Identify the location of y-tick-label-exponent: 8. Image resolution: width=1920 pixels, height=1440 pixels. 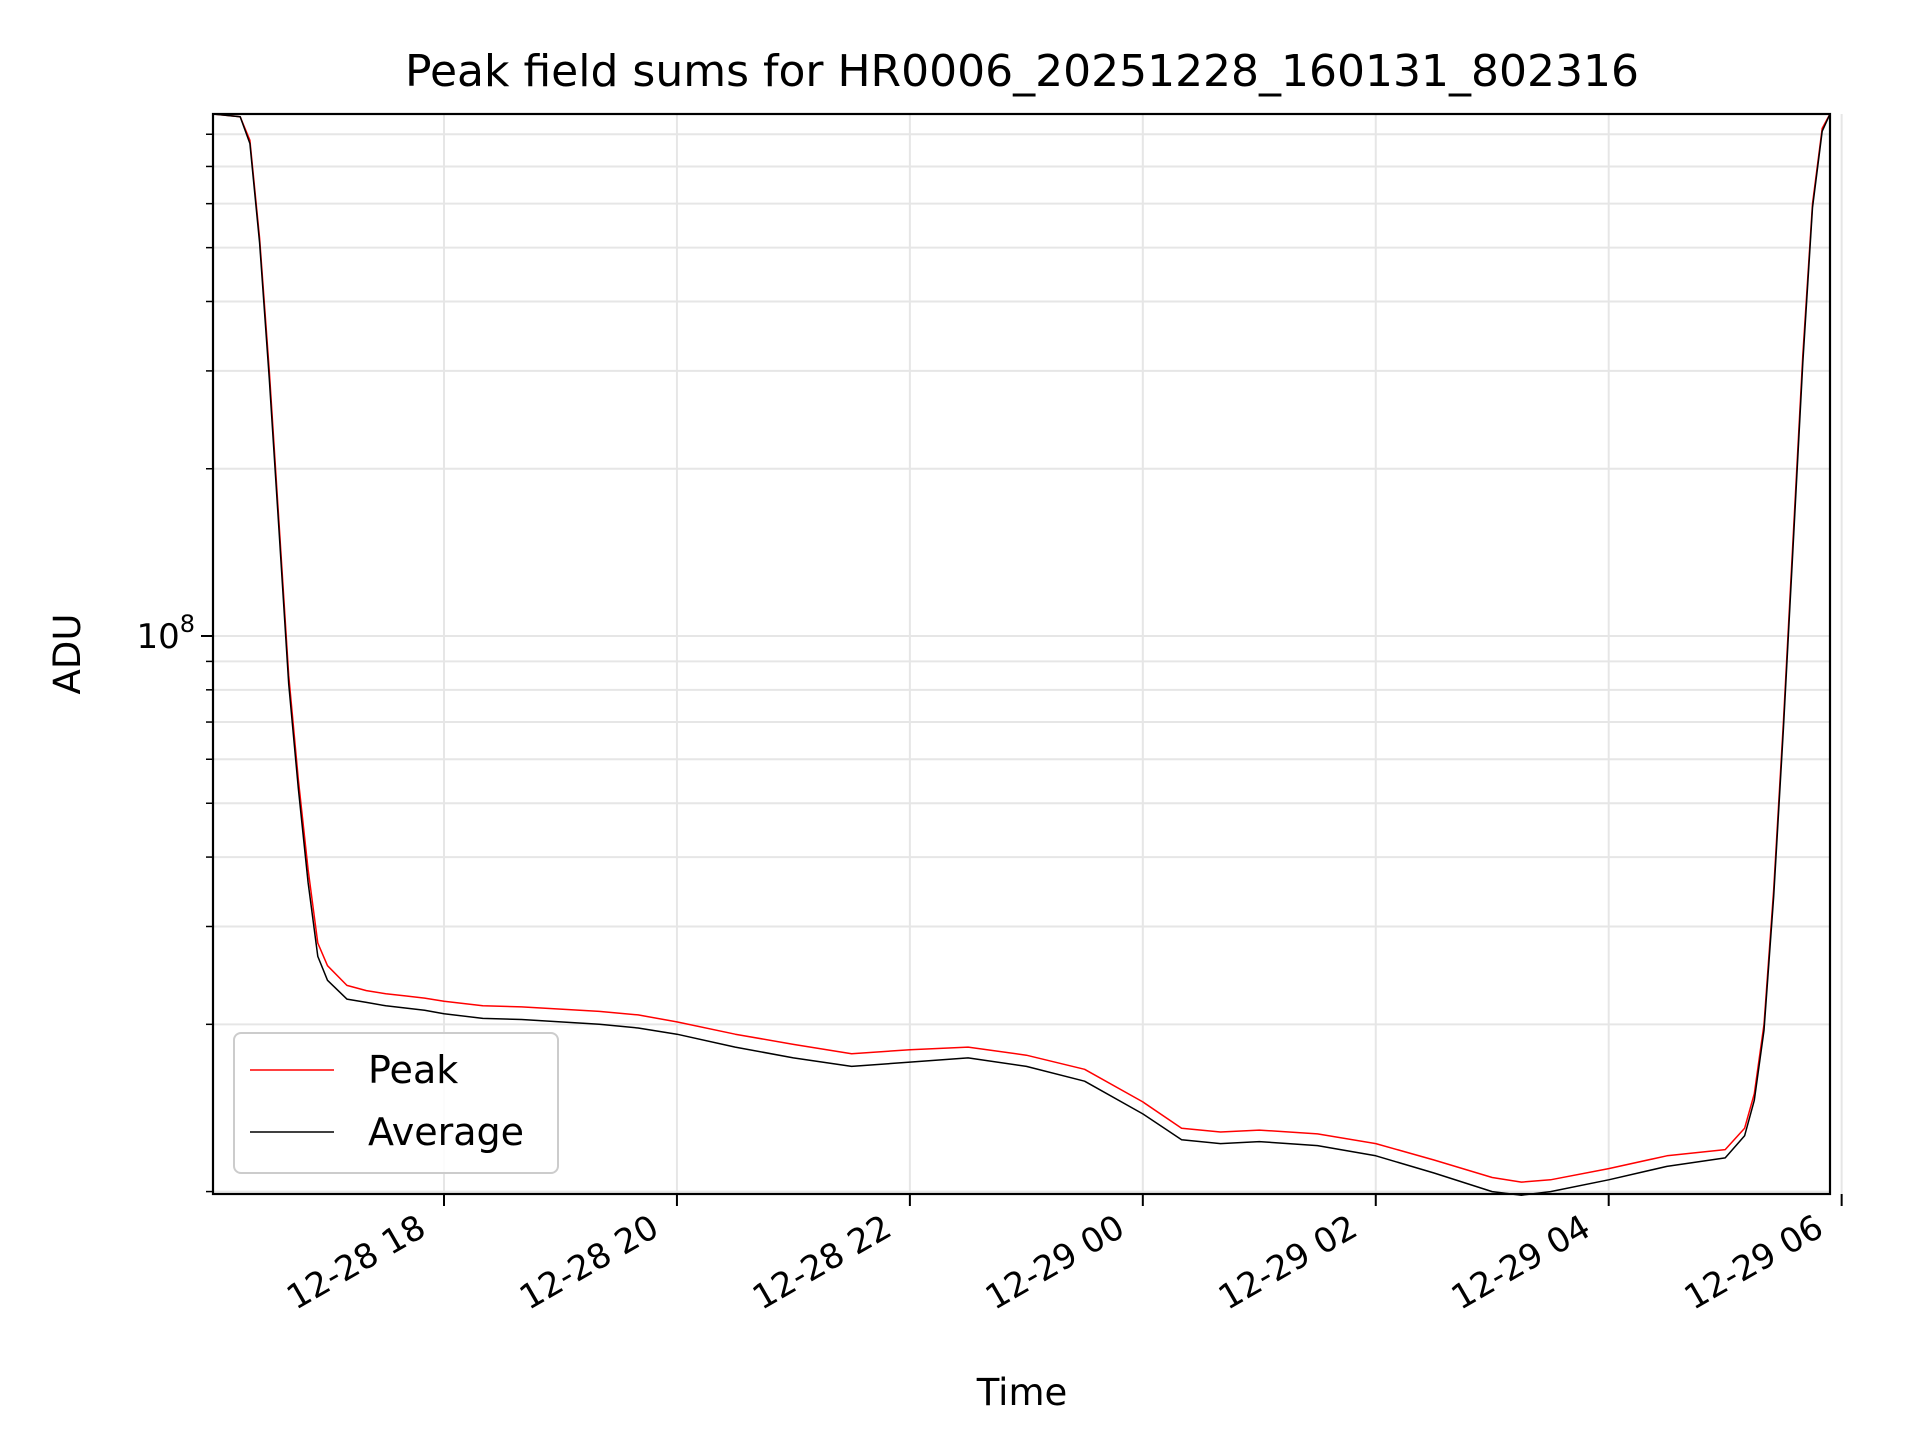
(187, 624).